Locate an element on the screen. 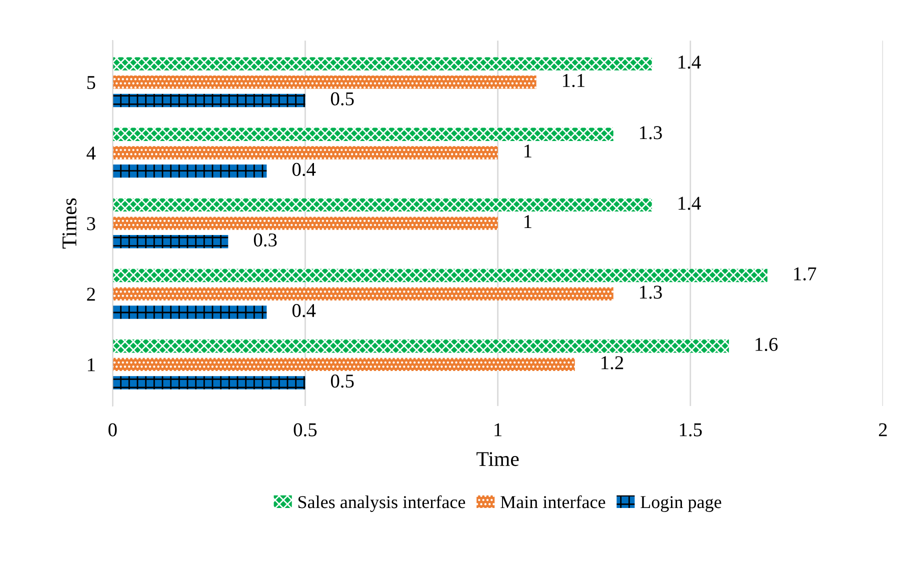 This screenshot has width=901, height=580. y-tick-label: 5 is located at coordinates (91, 83).